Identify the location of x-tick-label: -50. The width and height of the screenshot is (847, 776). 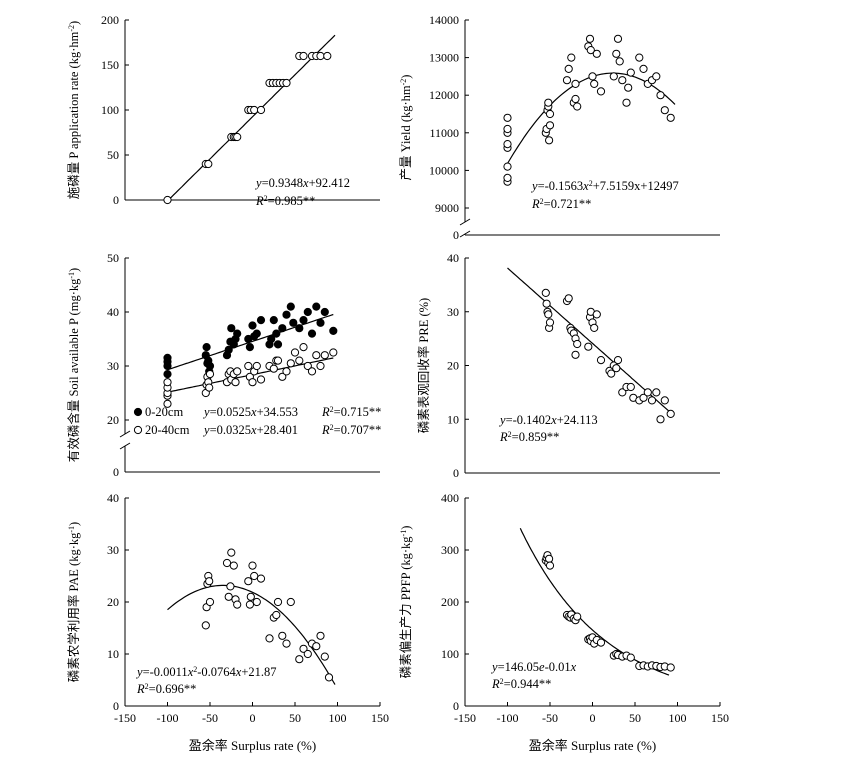
(210, 718).